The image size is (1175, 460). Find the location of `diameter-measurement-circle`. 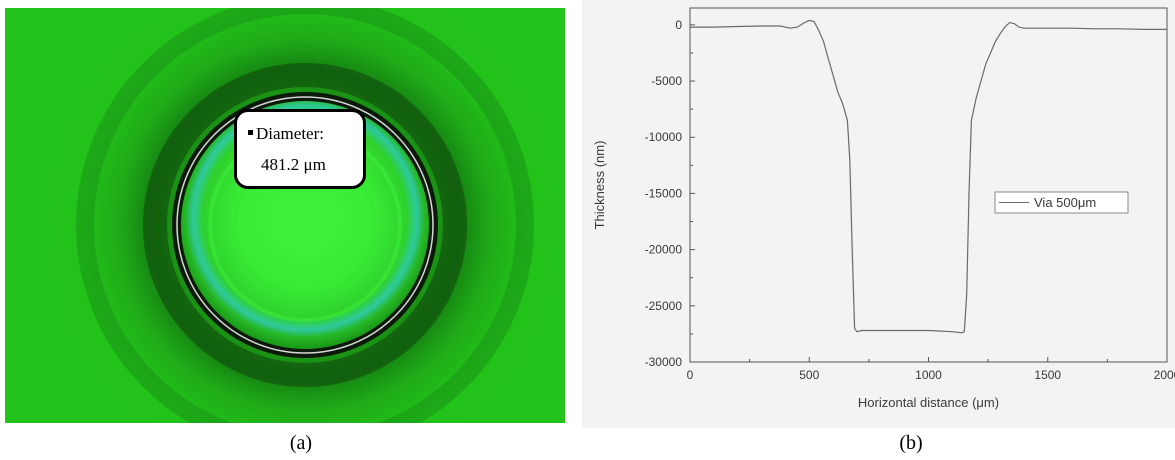

diameter-measurement-circle is located at coordinates (305, 225).